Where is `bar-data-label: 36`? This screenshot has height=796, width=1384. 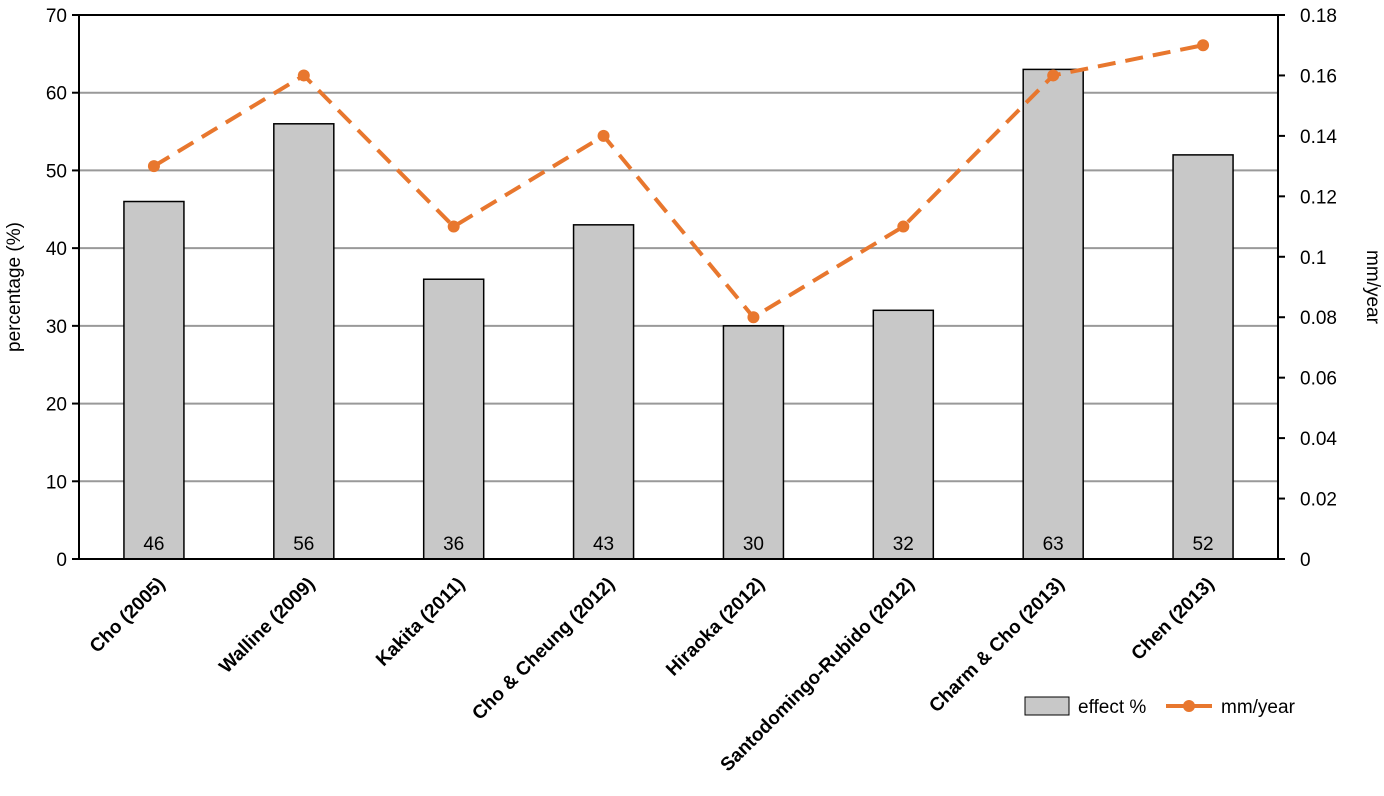
bar-data-label: 36 is located at coordinates (453, 544).